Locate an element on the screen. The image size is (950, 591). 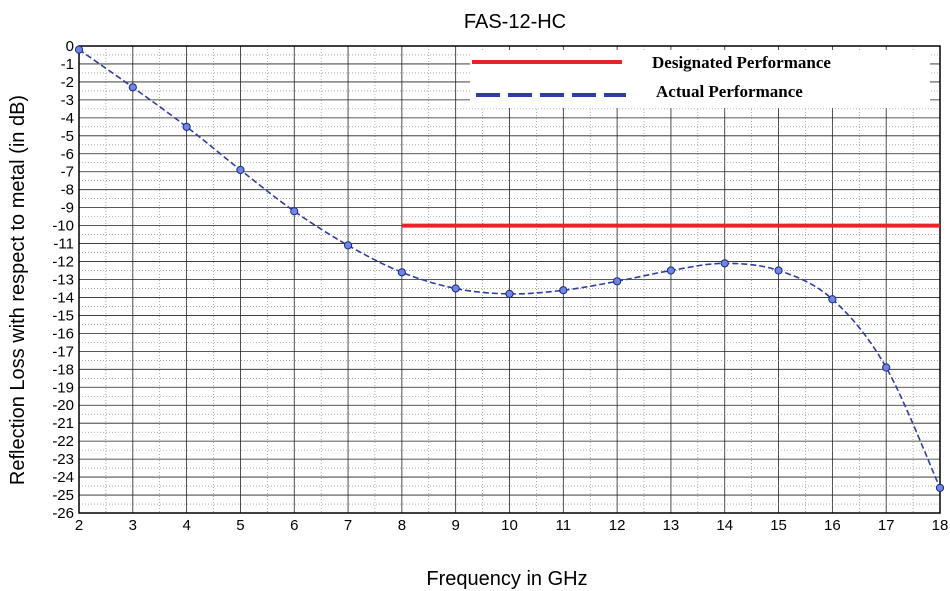
x-tick-label: 17 is located at coordinates (886, 525).